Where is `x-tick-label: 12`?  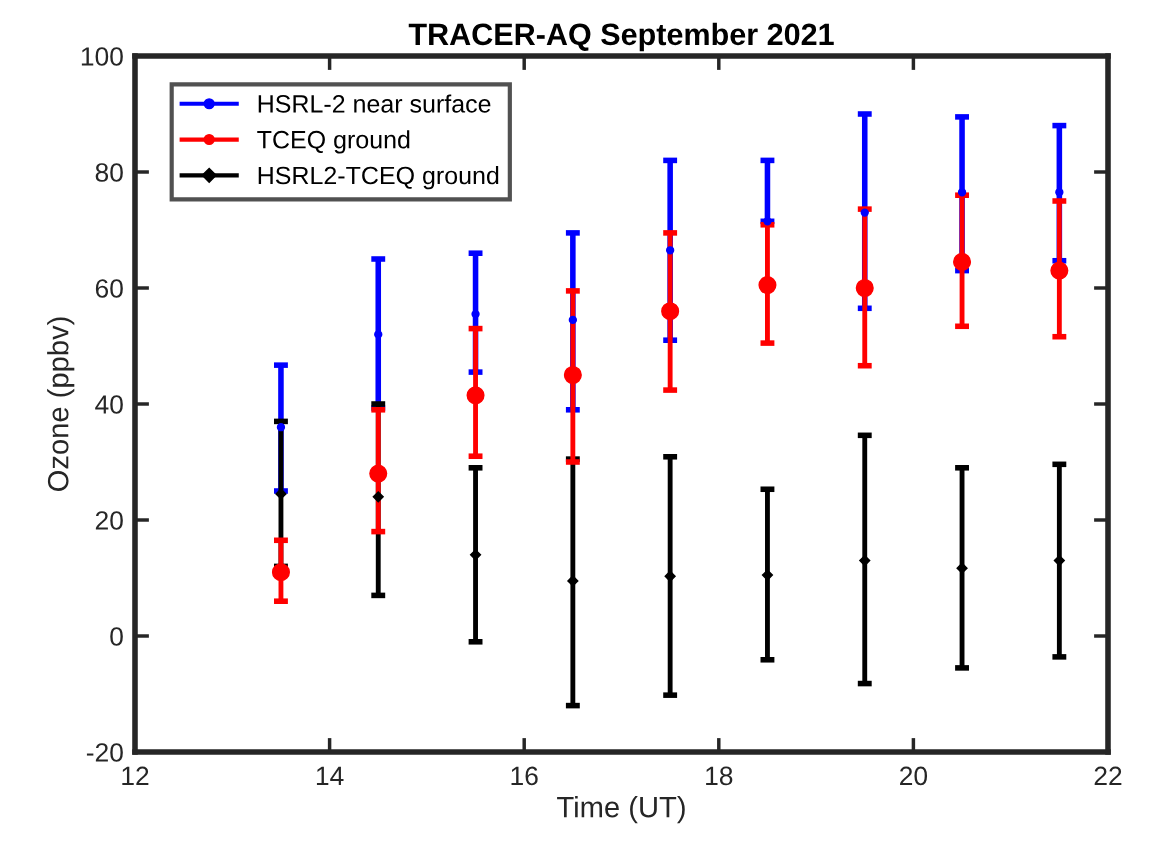
x-tick-label: 12 is located at coordinates (135, 776).